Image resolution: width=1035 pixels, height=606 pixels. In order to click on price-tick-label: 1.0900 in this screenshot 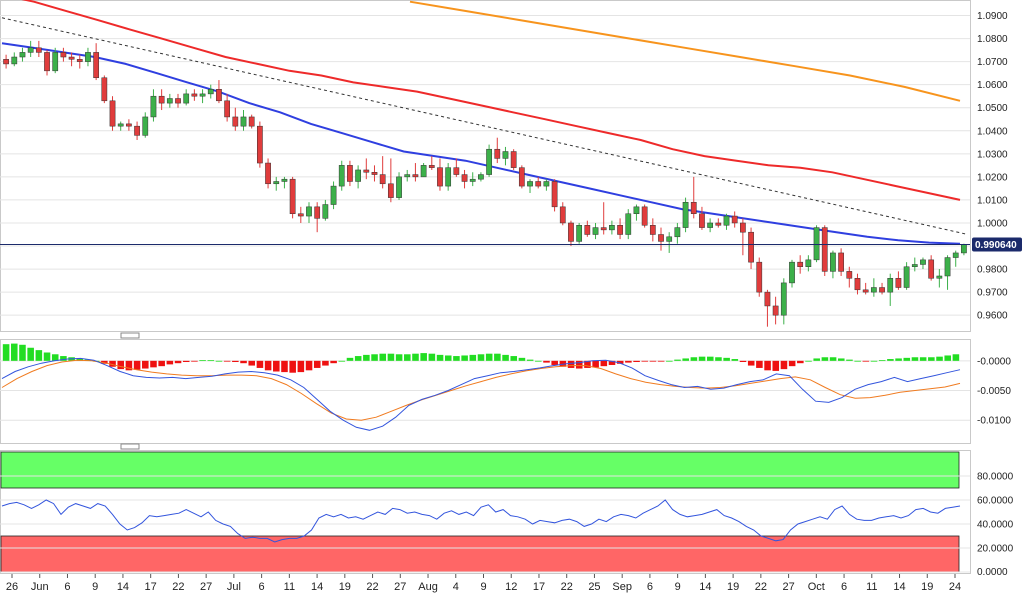, I will do `click(992, 16)`.